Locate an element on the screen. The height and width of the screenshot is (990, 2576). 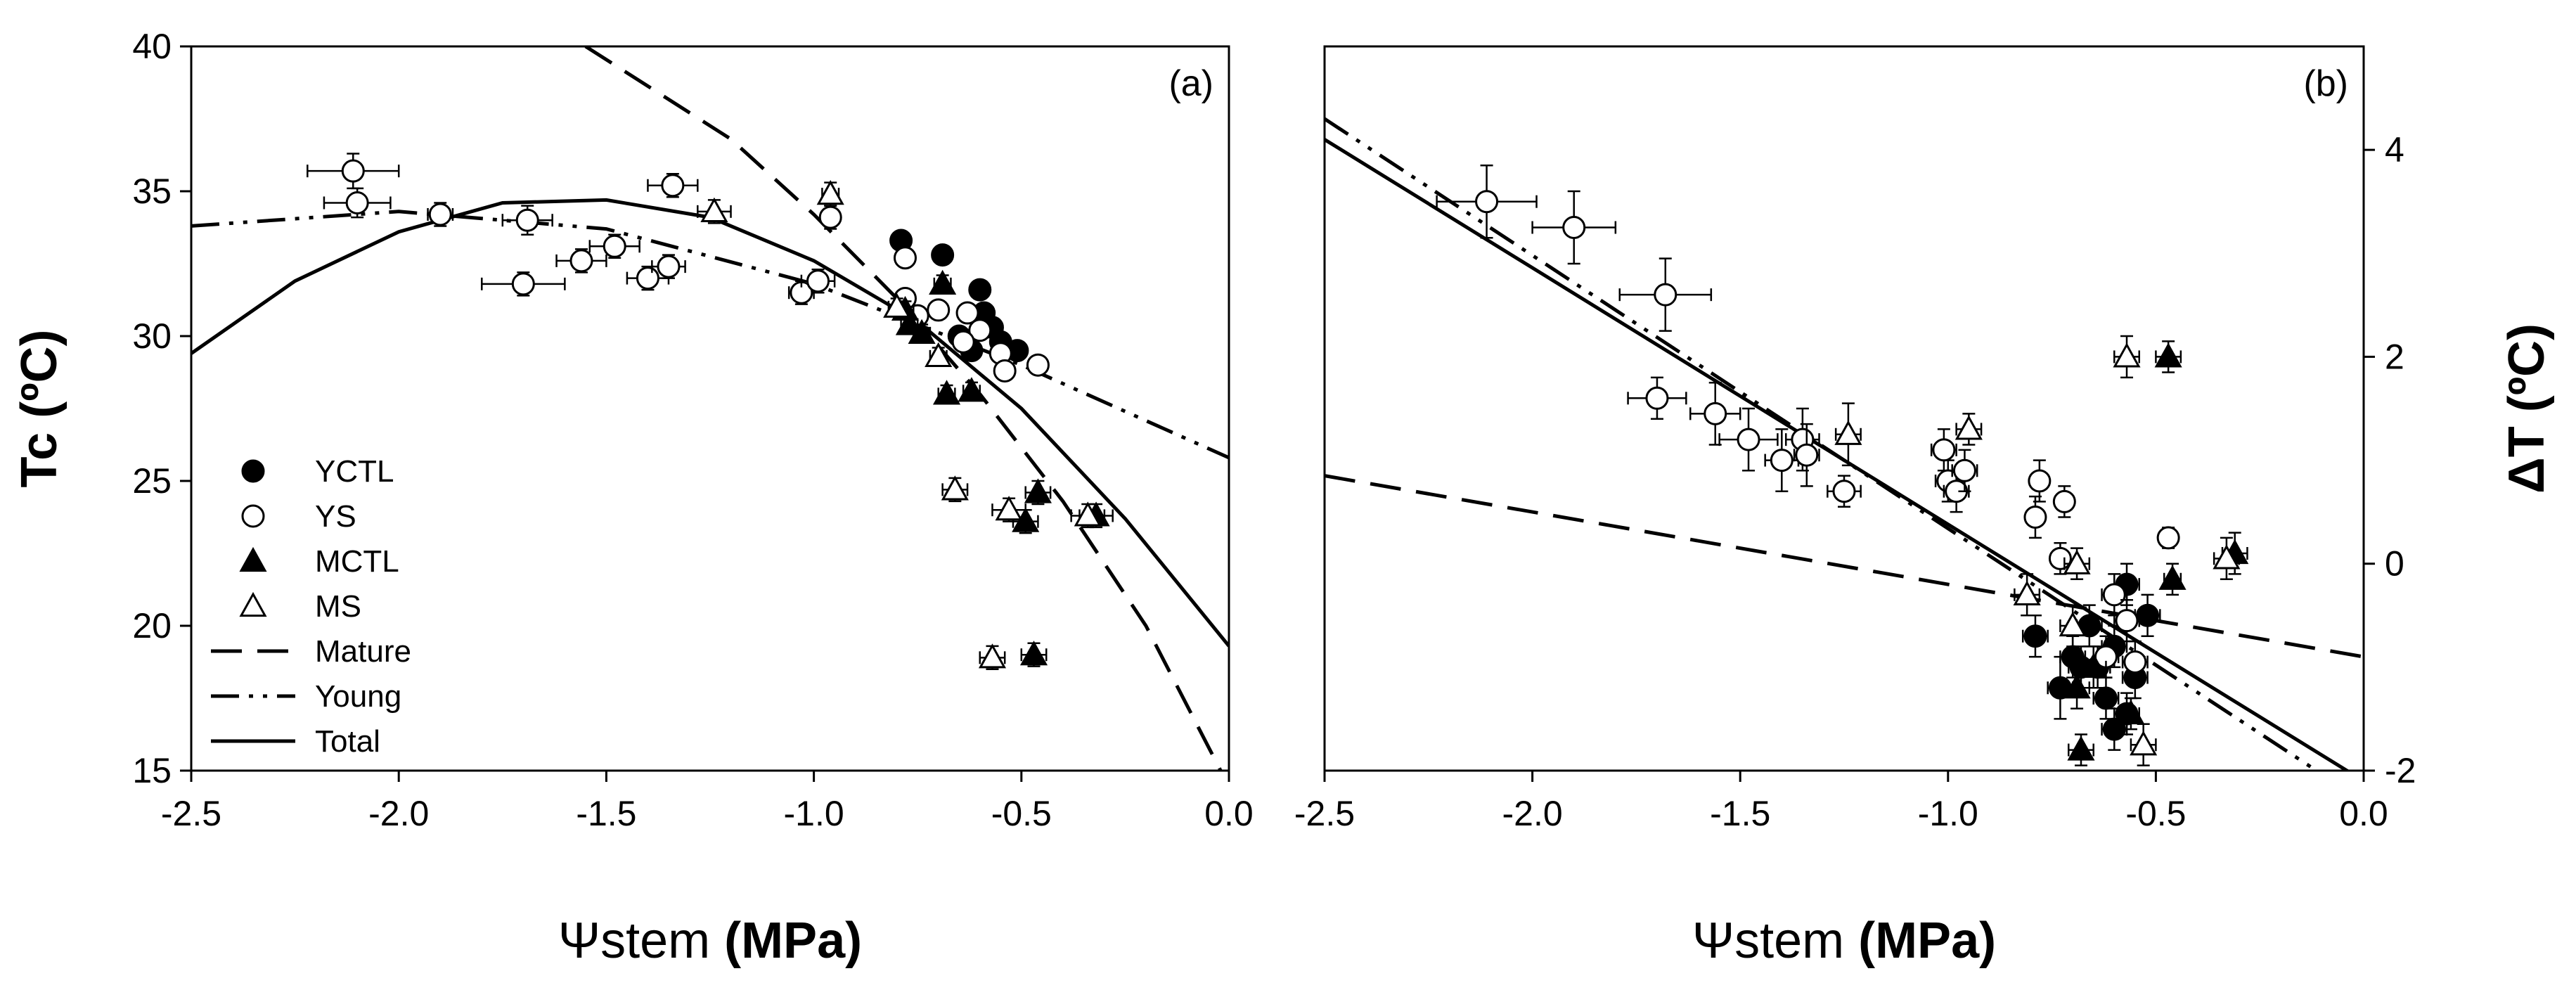
y-tick-label: -2 is located at coordinates (2400, 771).